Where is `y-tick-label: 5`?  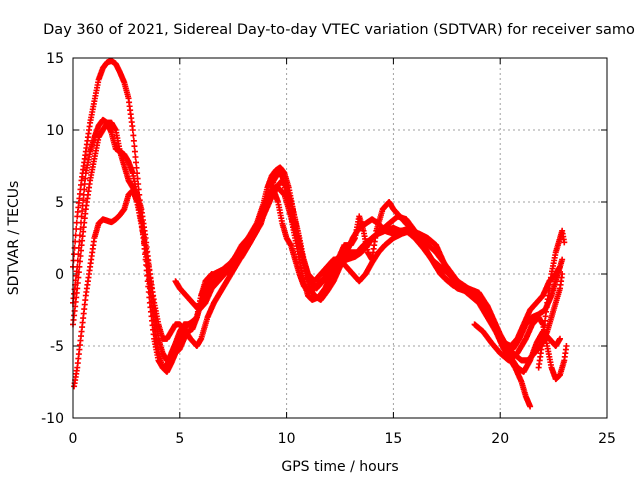 y-tick-label: 5 is located at coordinates (59, 203).